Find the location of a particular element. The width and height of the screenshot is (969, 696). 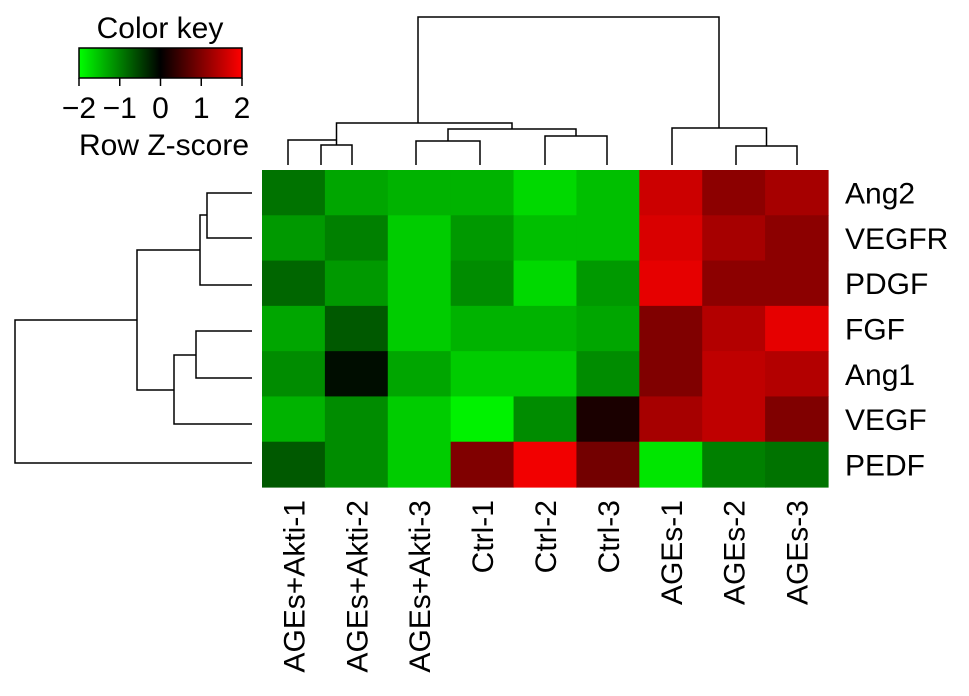

row-label: VEGFR is located at coordinates (896, 239).